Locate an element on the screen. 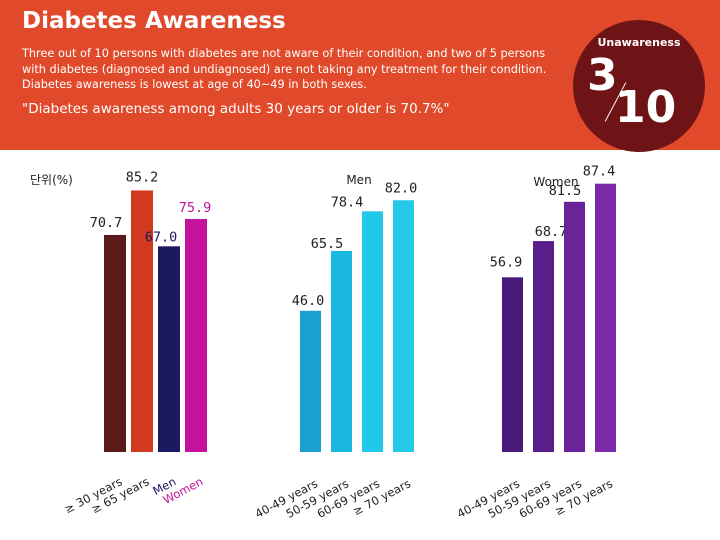  unawareness-badge: Unawareness 3 10 is located at coordinates (639, 86).